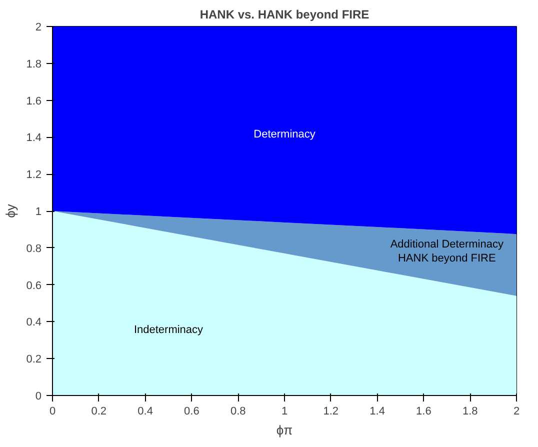 This screenshot has height=447, width=538. What do you see at coordinates (169, 330) in the screenshot?
I see `series-label: Indeterminacy` at bounding box center [169, 330].